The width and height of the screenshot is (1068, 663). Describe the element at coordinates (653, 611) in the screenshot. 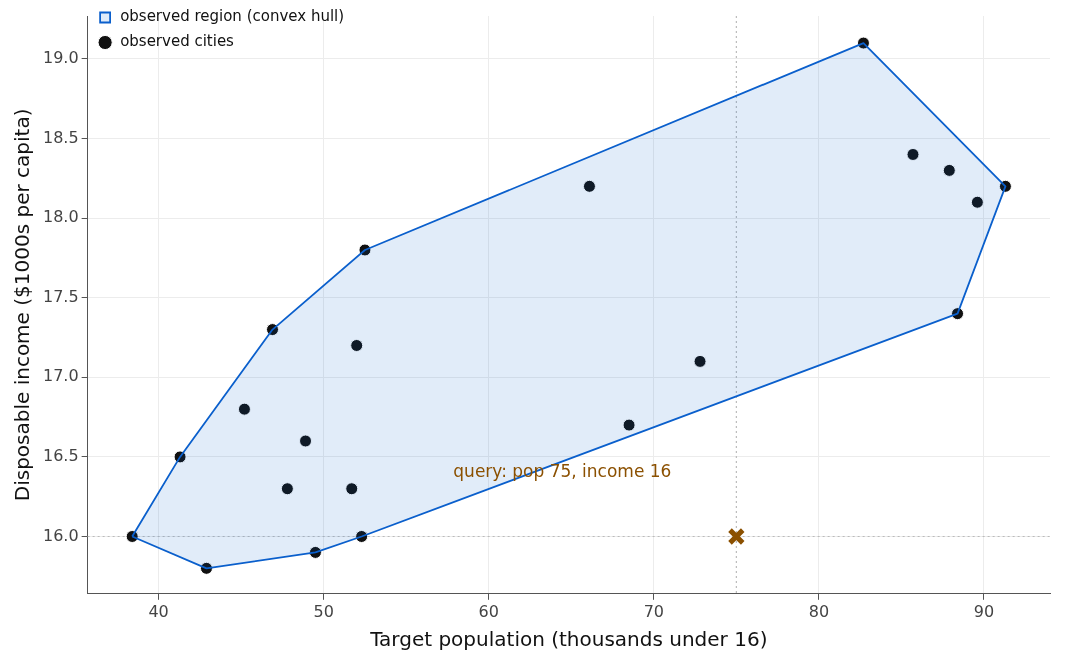

I see `x-tick-label: 70` at that location.